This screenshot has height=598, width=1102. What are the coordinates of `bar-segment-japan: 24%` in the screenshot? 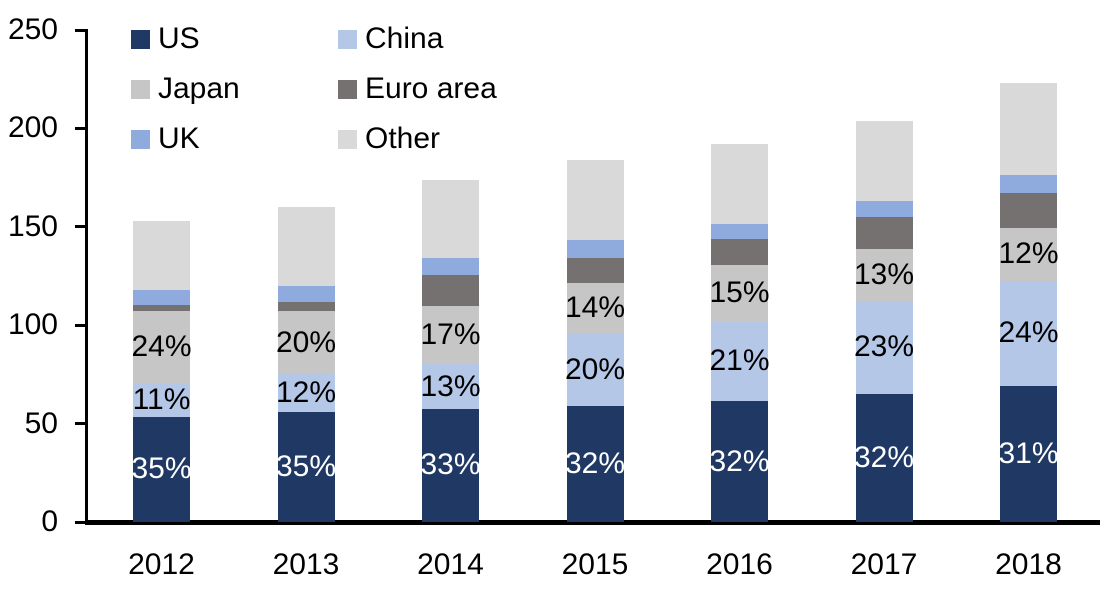 It's located at (161, 347).